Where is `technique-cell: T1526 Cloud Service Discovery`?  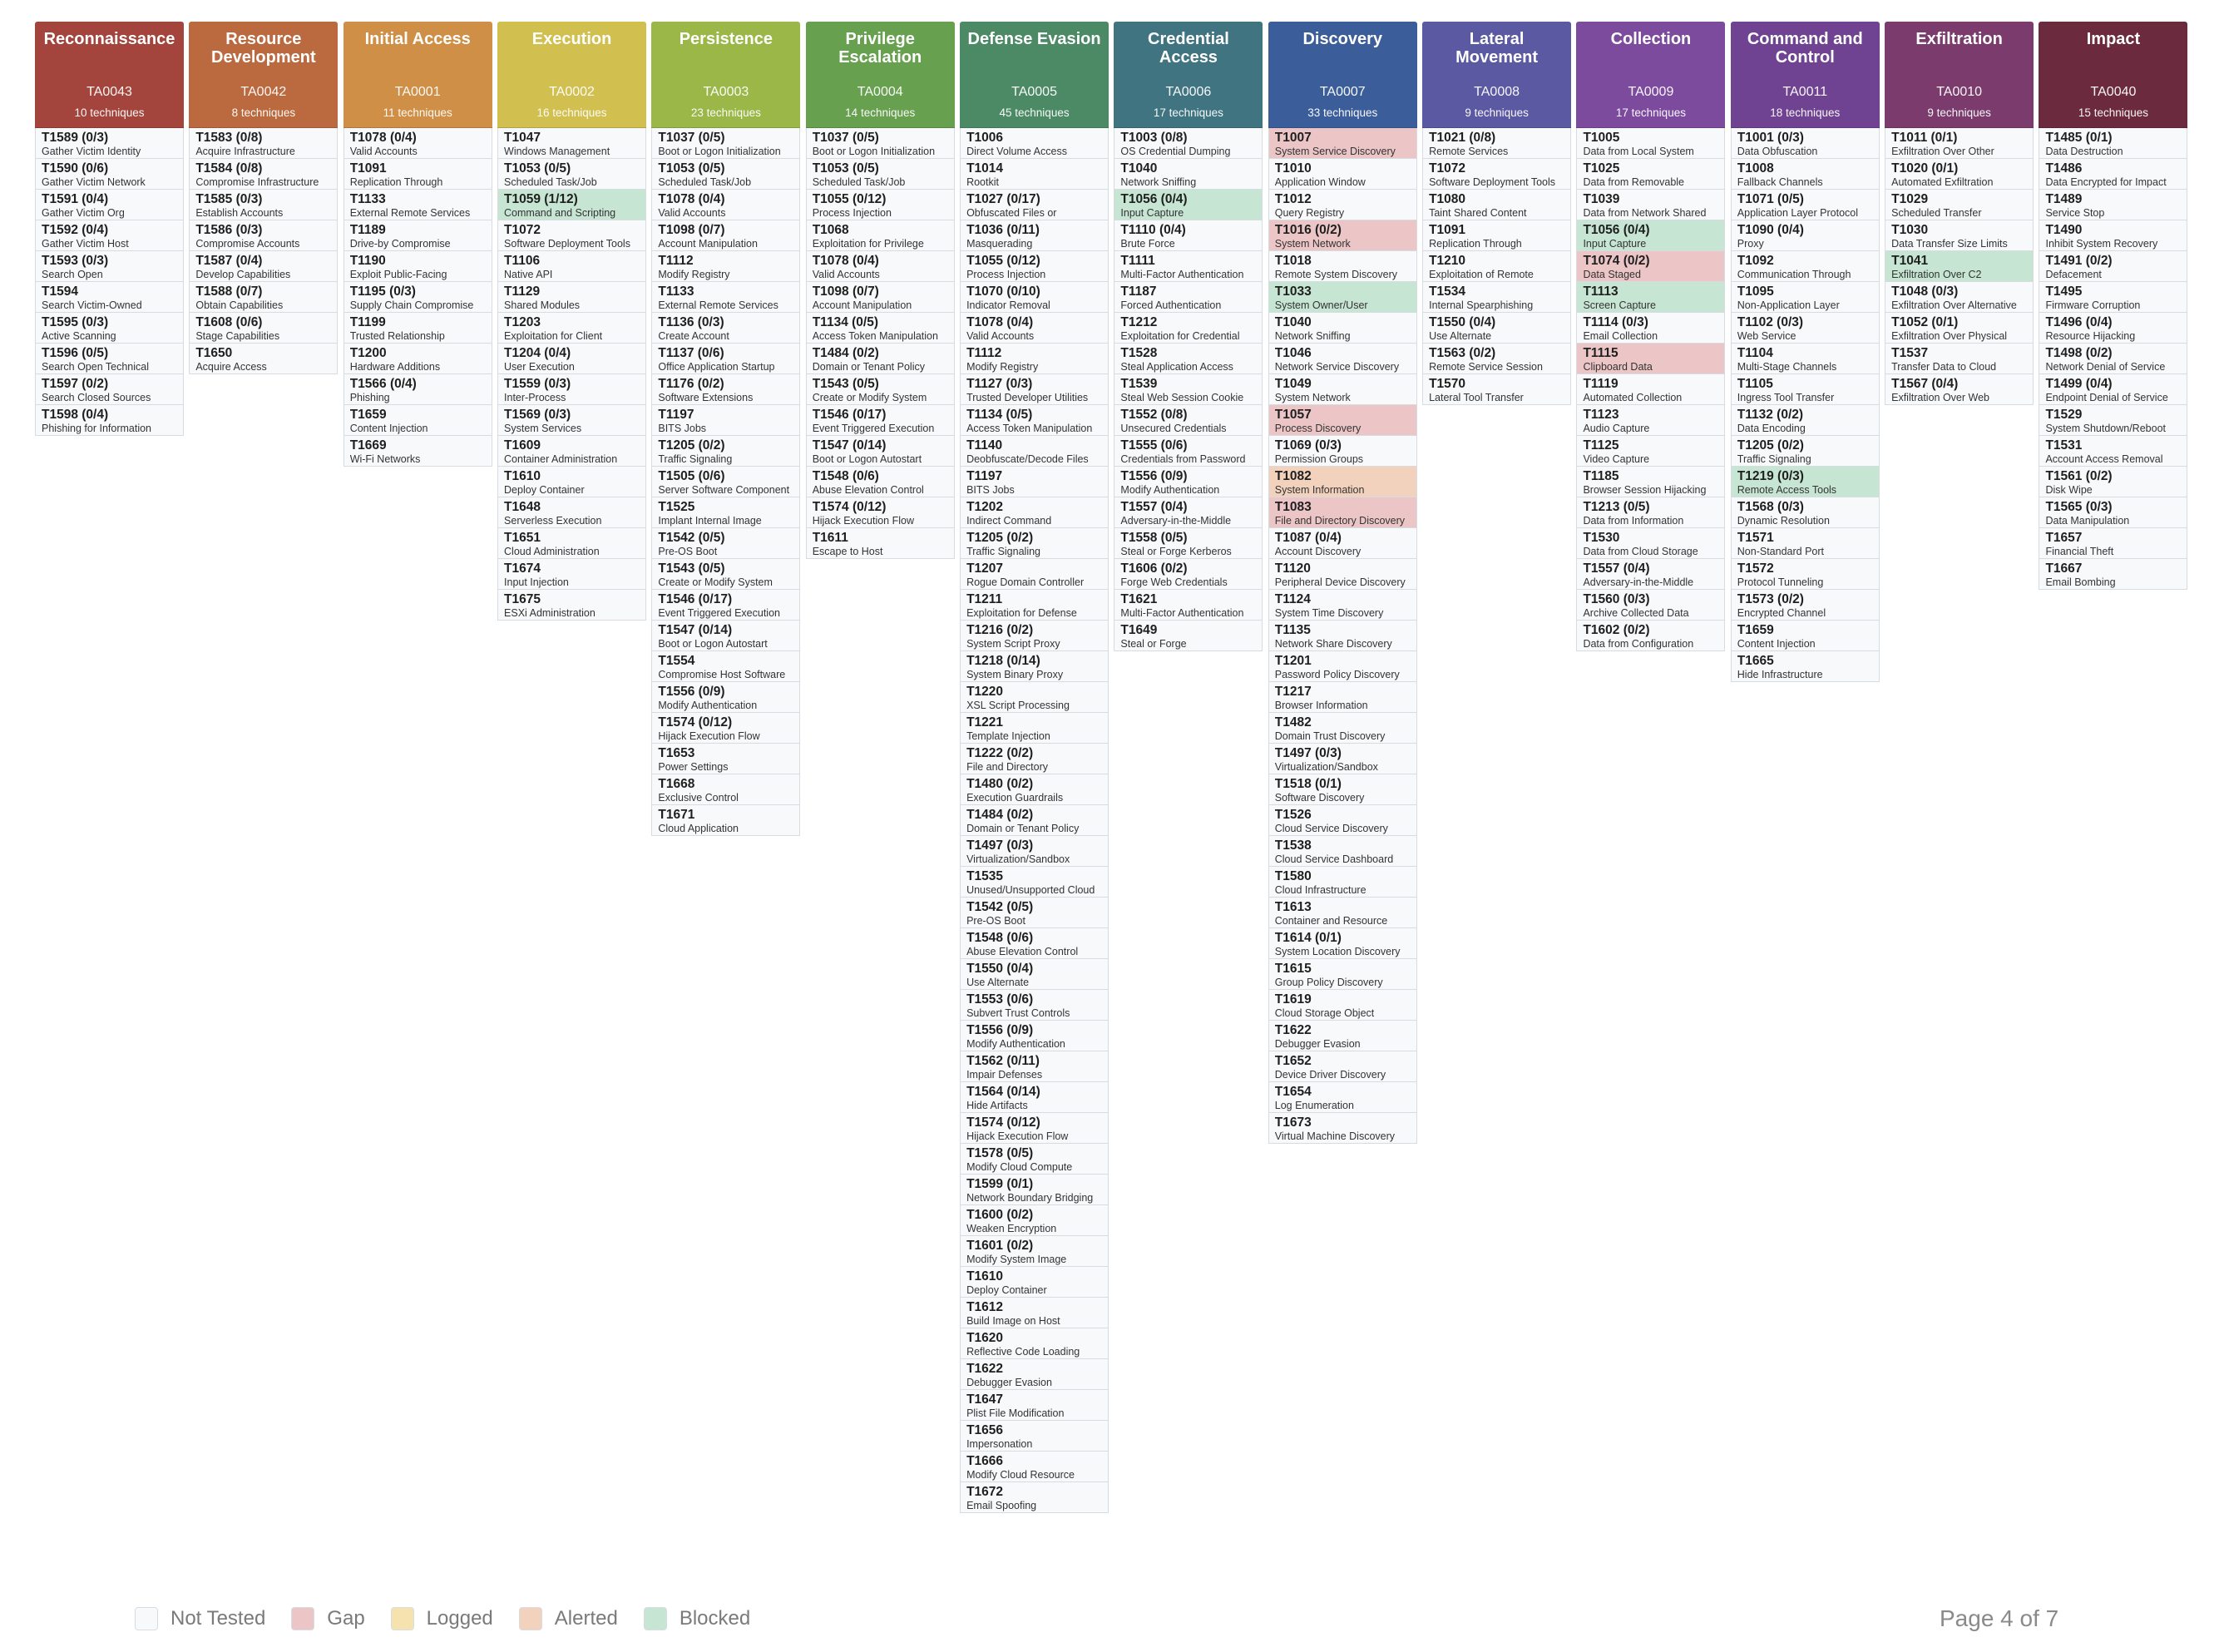 technique-cell: T1526 Cloud Service Discovery is located at coordinates (1342, 820).